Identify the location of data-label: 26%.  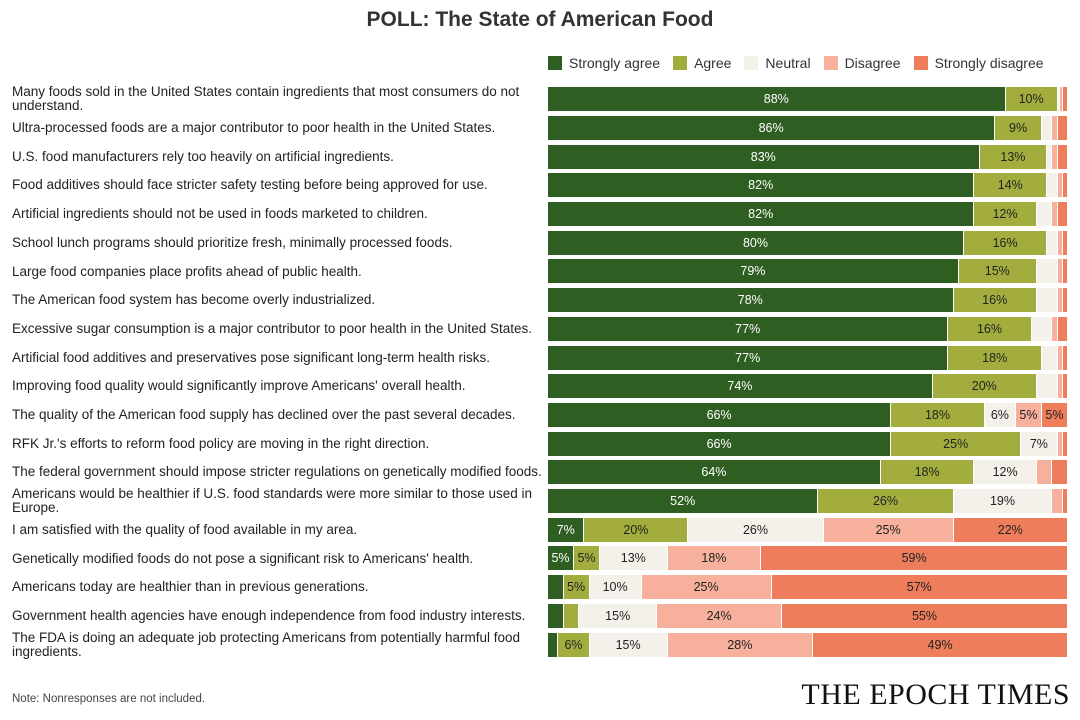
(755, 529).